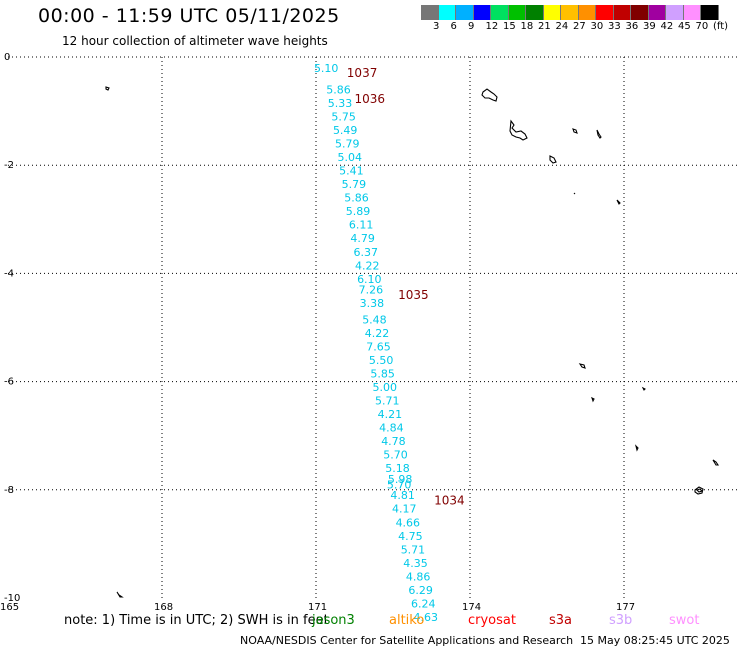 The image size is (740, 650). Describe the element at coordinates (561, 620) in the screenshot. I see `satellite-label-s3a: s3a` at that location.